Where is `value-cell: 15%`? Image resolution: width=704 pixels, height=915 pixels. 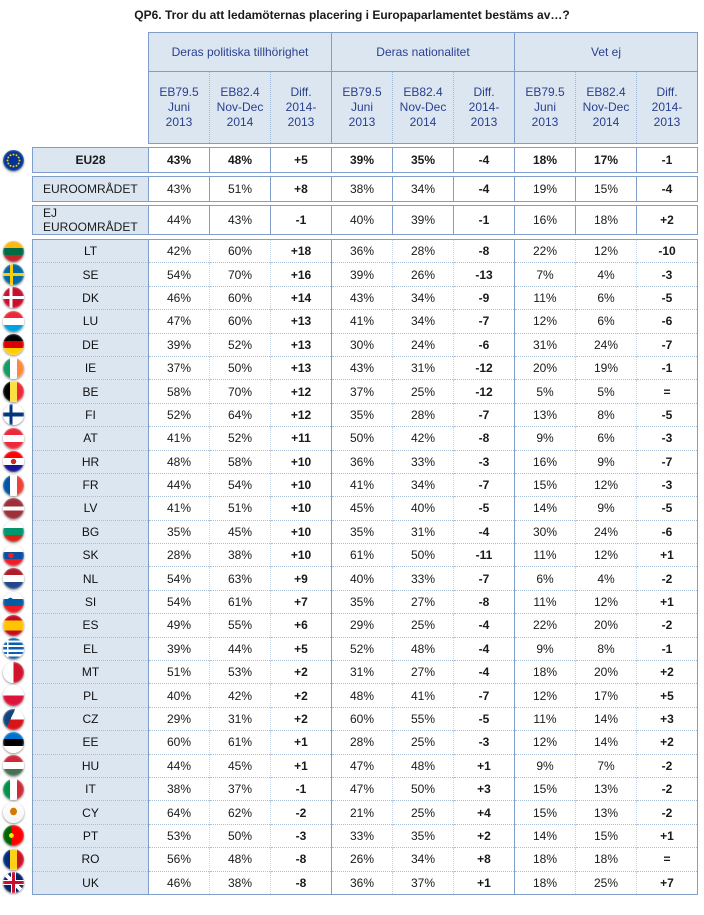
value-cell: 15% is located at coordinates (606, 189).